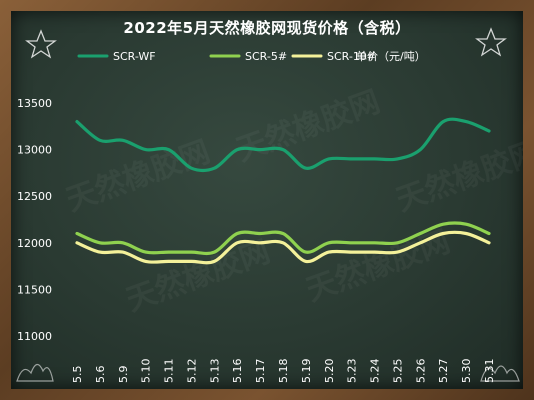 The height and width of the screenshot is (400, 534). Describe the element at coordinates (283, 247) in the screenshot. I see `series-line-scr-10-` at that location.